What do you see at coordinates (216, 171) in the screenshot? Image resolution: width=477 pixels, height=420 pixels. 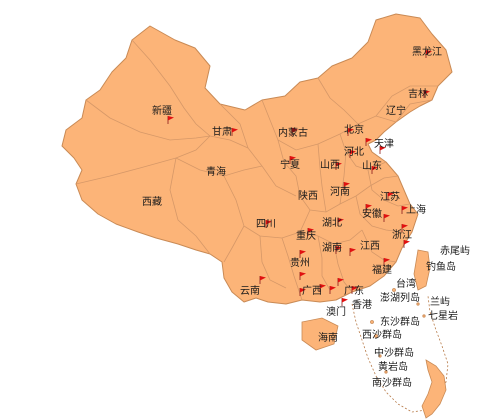 I see `label-qinghai: 青海` at bounding box center [216, 171].